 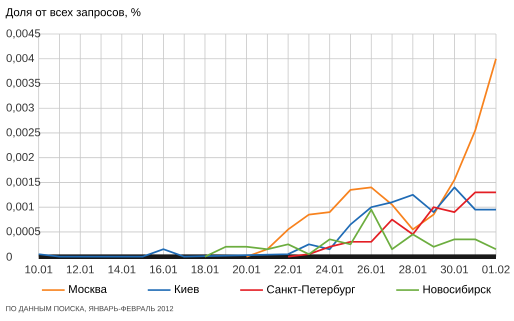 What do you see at coordinates (23, 183) in the screenshot?
I see `y-tick-label: 0,0015` at bounding box center [23, 183].